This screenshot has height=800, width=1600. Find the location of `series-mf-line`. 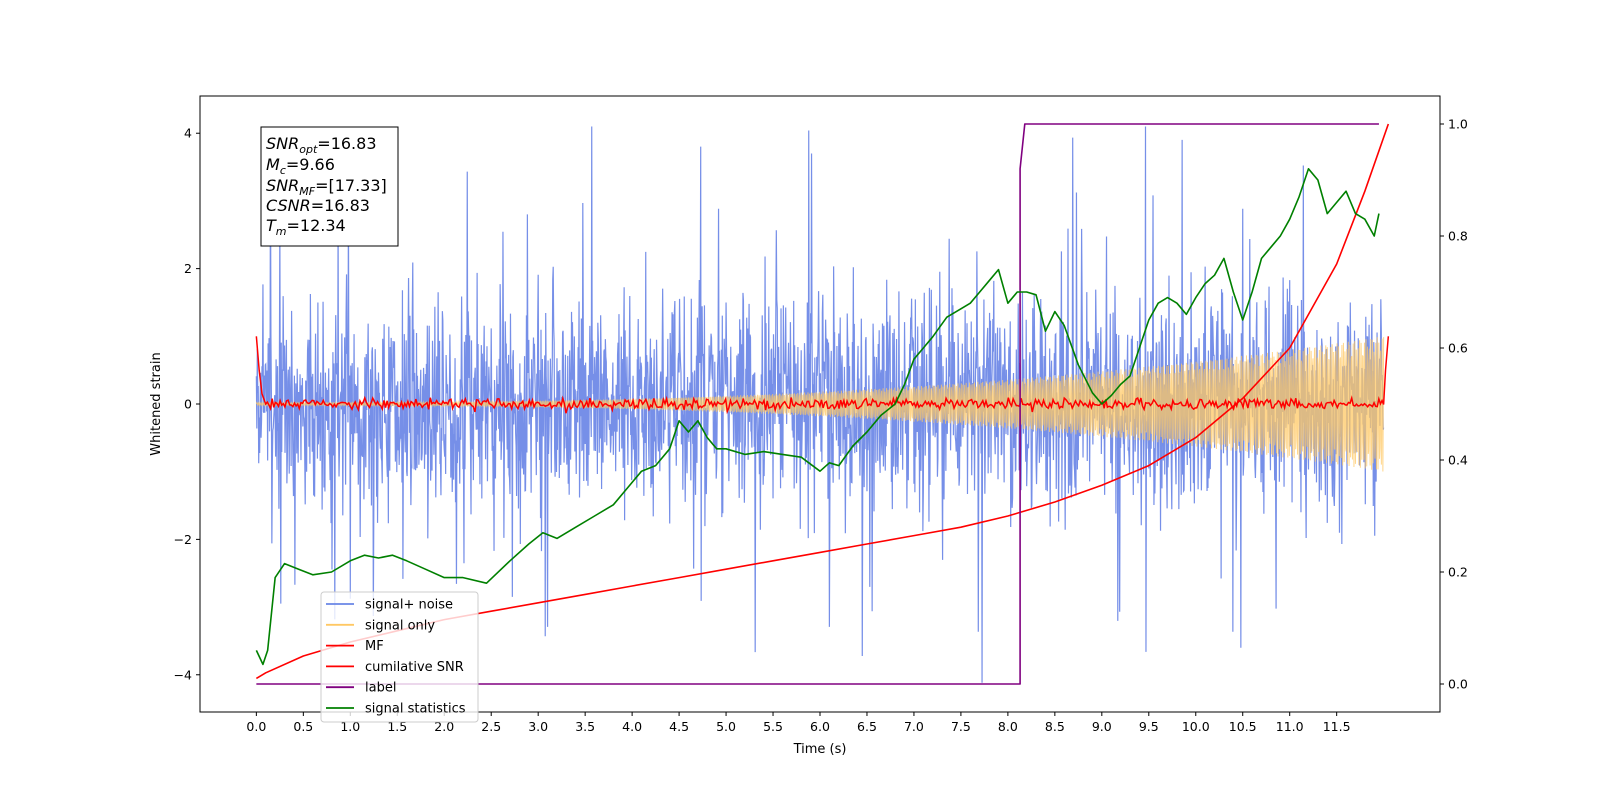

series-mf-line is located at coordinates (822, 375).